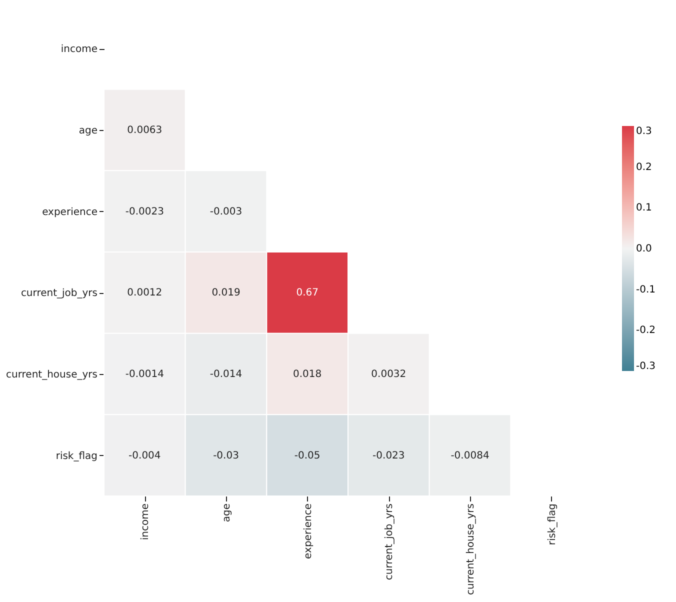 The width and height of the screenshot is (676, 602). Describe the element at coordinates (646, 330) in the screenshot. I see `color-bar-label: -0.2` at that location.